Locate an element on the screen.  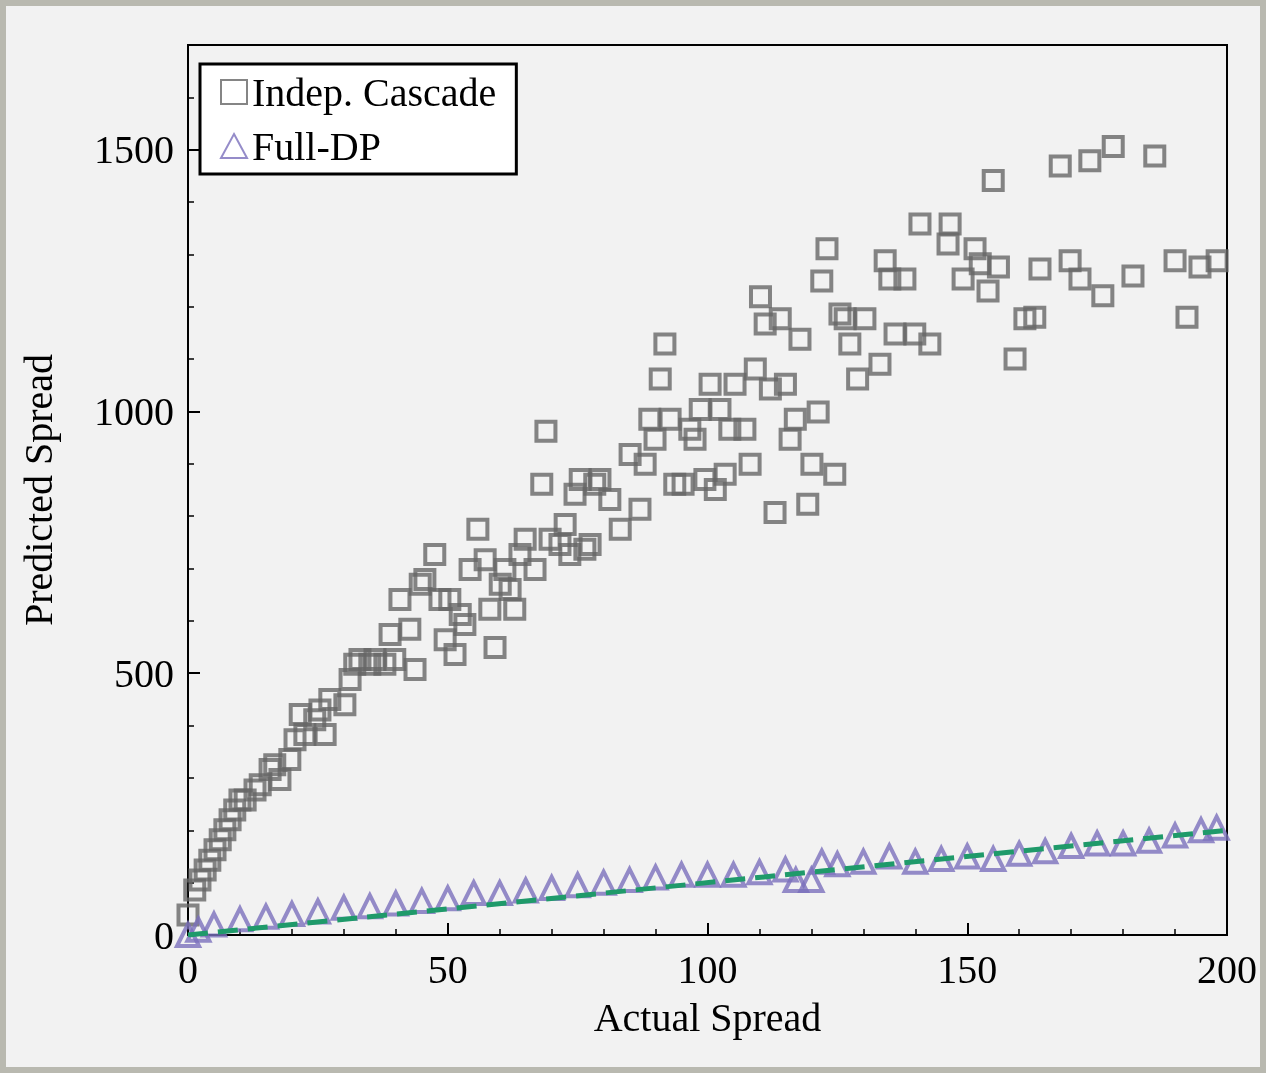
y-tick-label: 0 is located at coordinates (164, 935).